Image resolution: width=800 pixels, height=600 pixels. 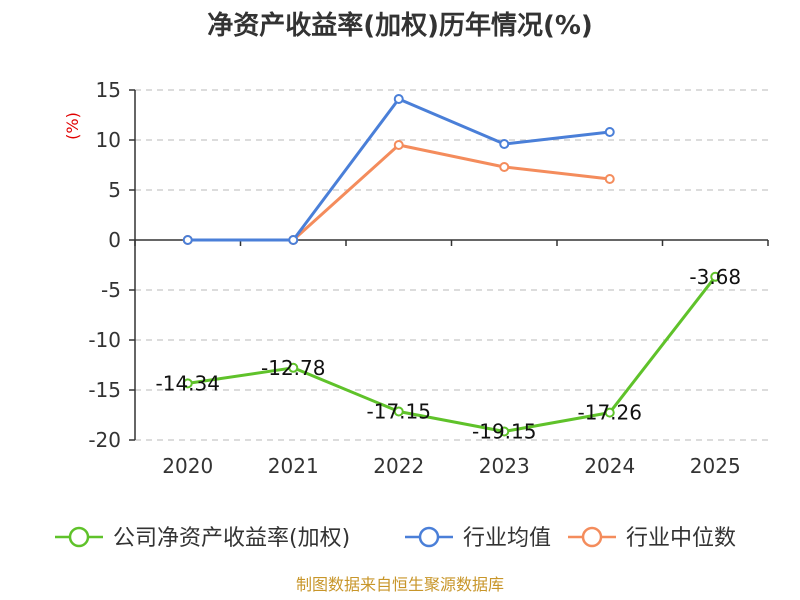 What do you see at coordinates (104, 340) in the screenshot?
I see `y-tick-label: -10` at bounding box center [104, 340].